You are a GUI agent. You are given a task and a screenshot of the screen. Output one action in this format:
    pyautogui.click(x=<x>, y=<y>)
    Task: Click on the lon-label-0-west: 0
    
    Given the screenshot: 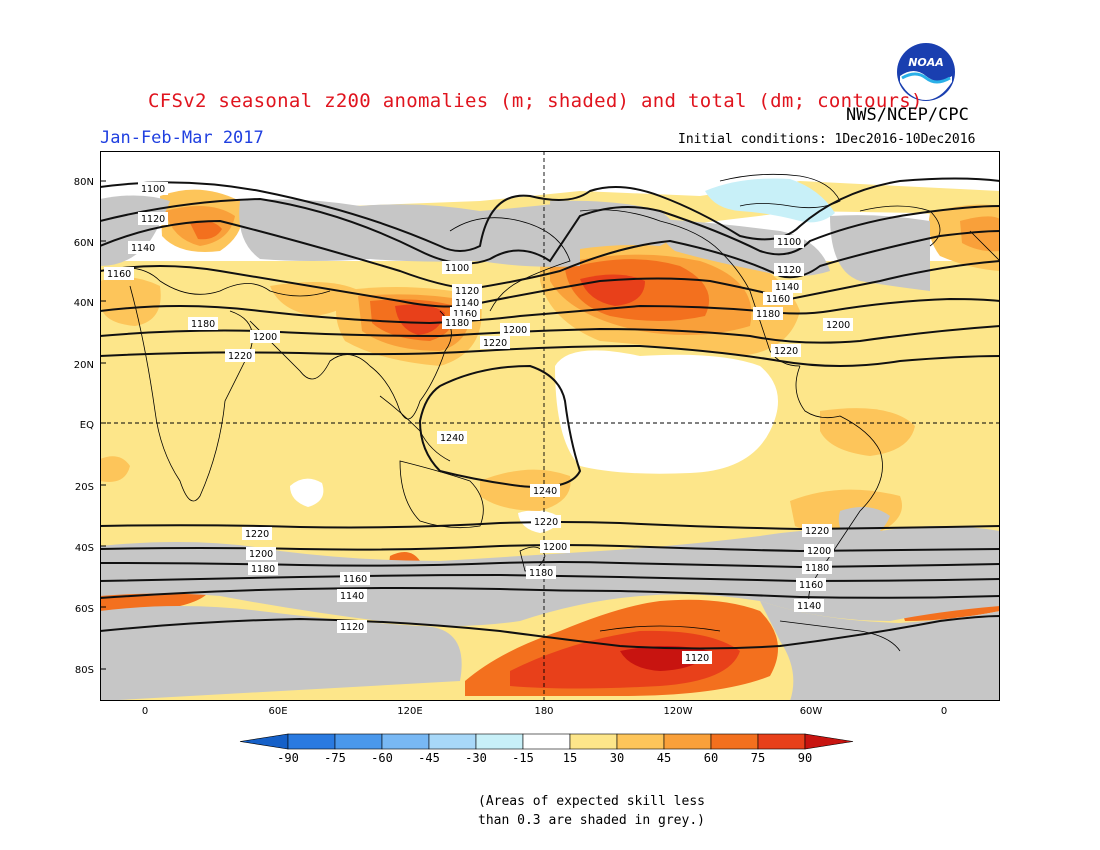 What is the action you would take?
    pyautogui.click(x=145, y=711)
    